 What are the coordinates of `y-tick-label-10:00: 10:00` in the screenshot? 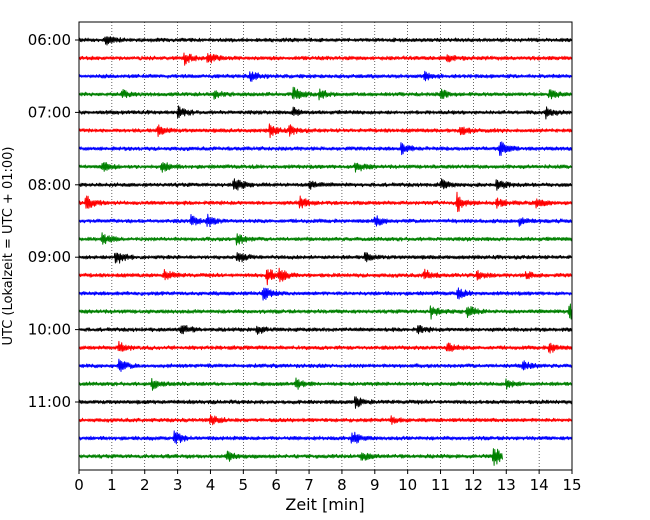 It's located at (49, 330).